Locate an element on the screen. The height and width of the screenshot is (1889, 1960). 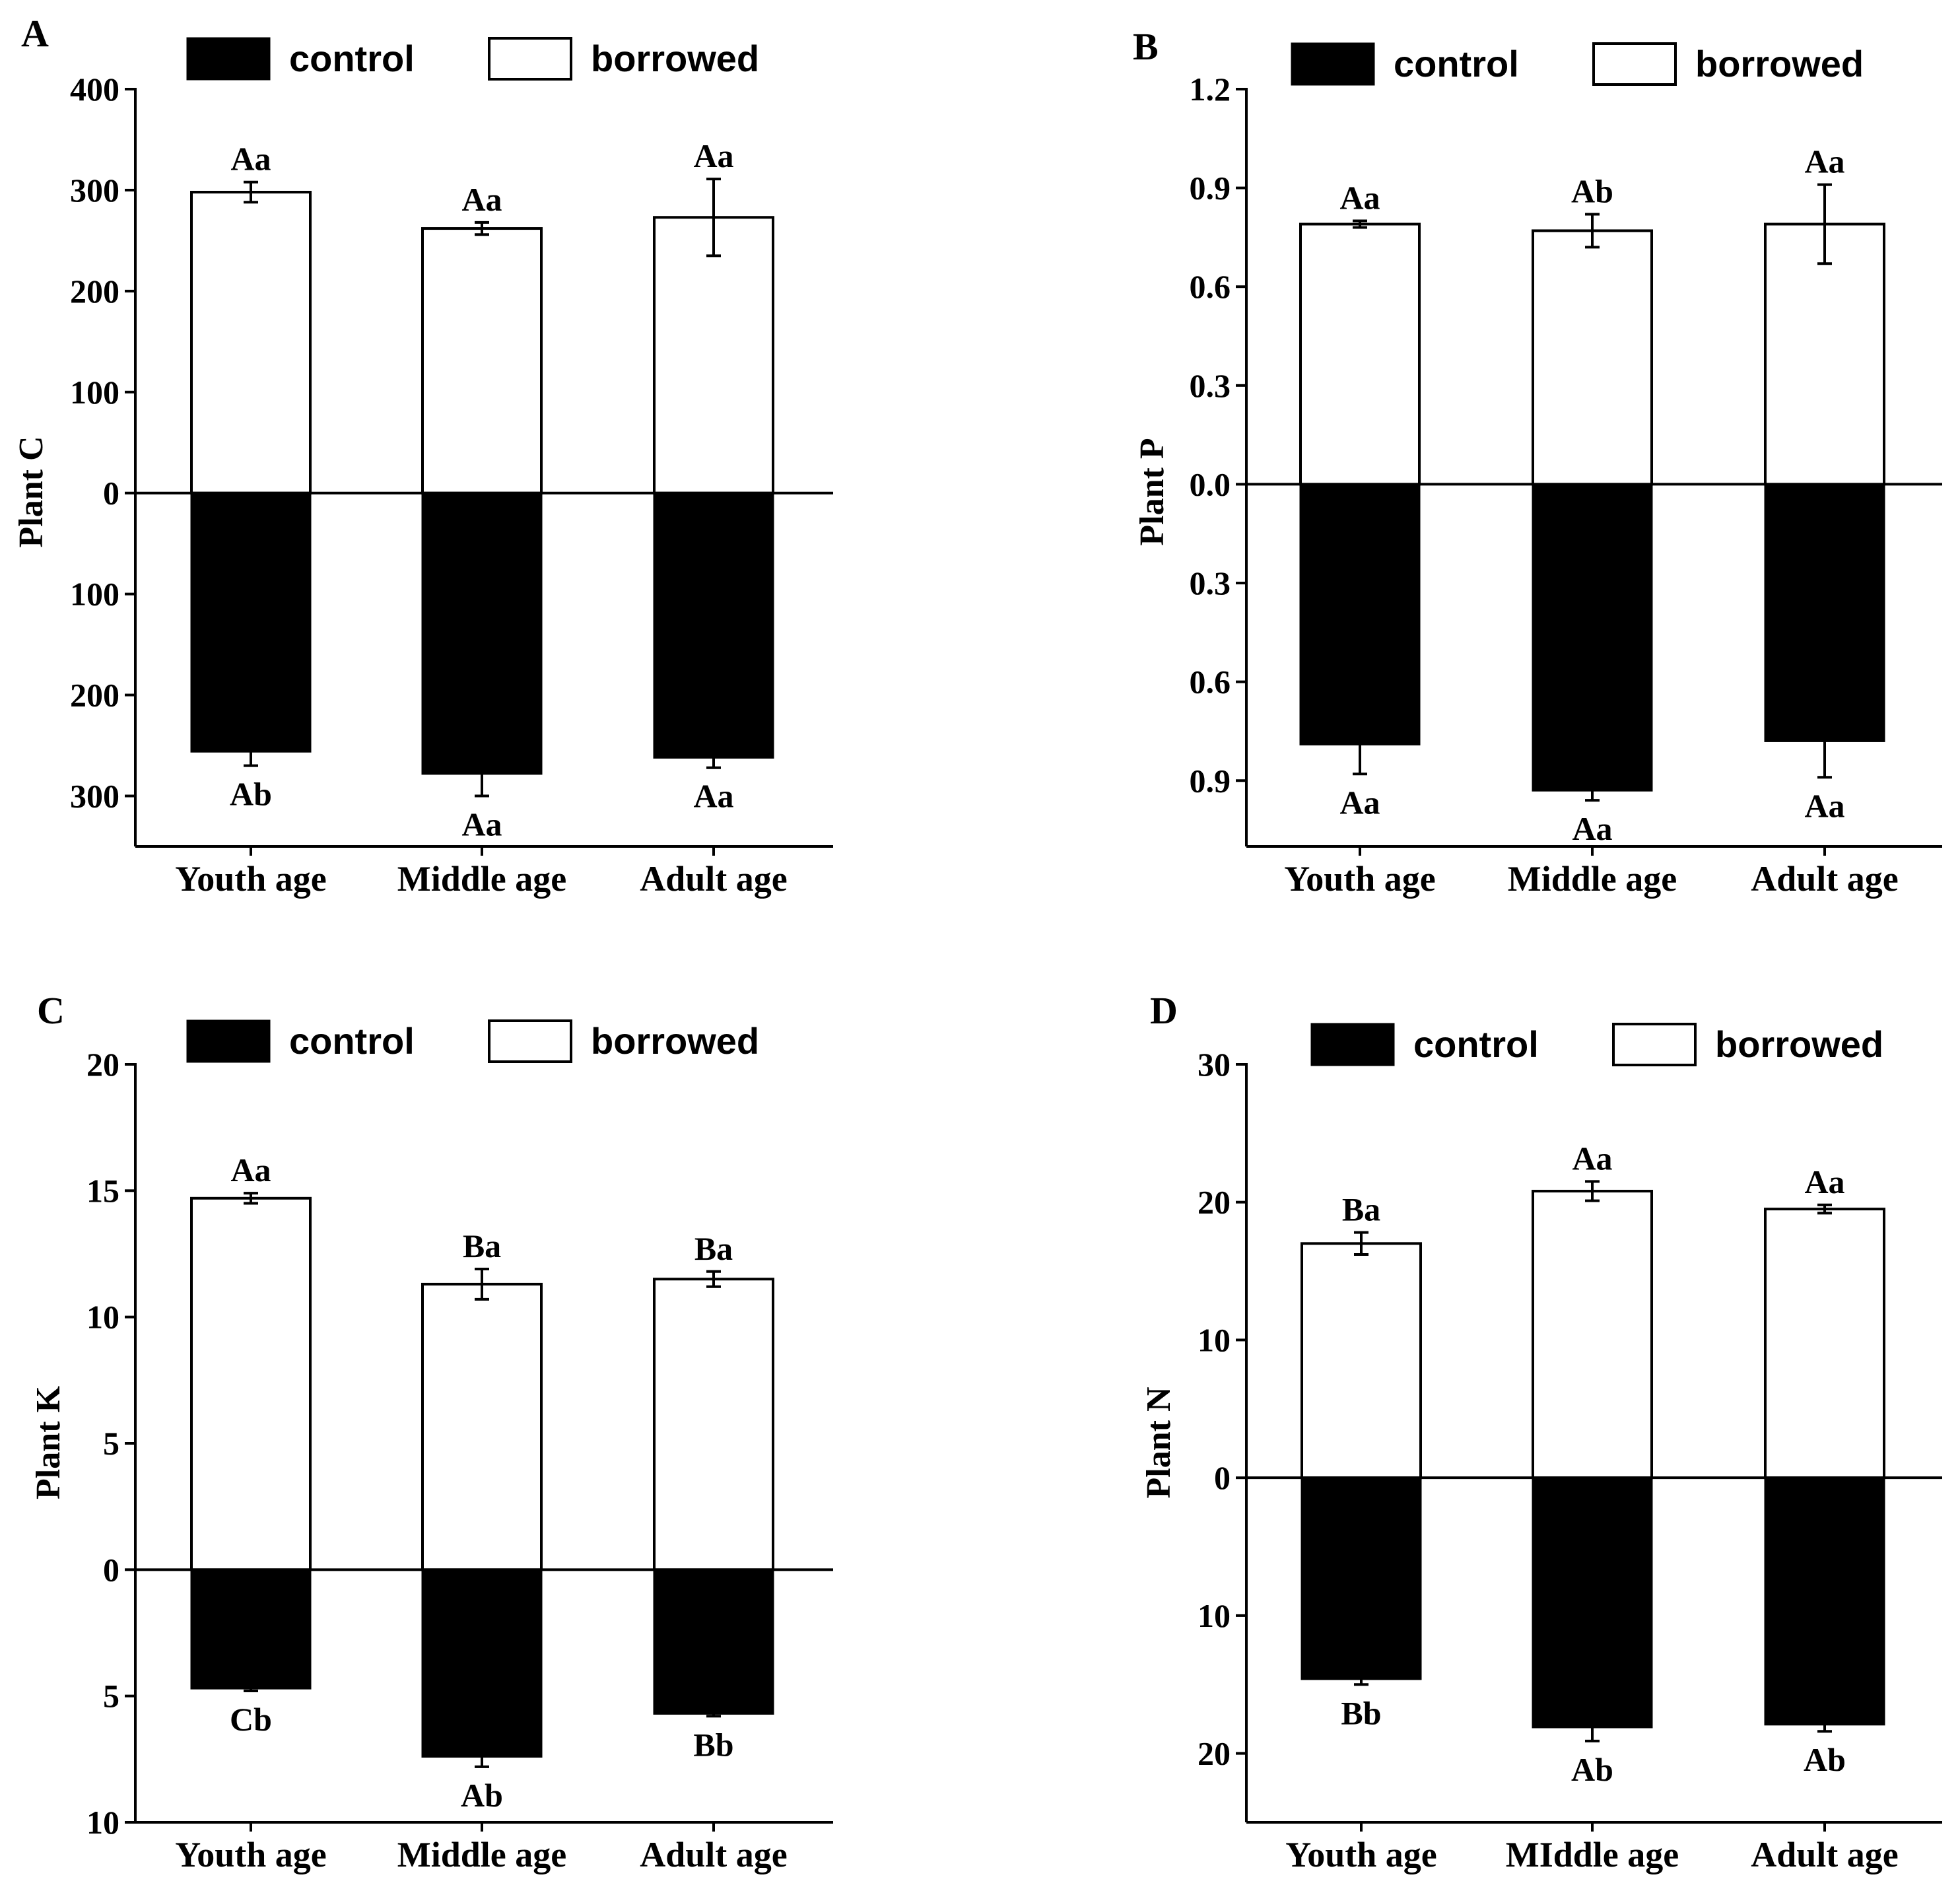
x-tick-label-2: MIddle age is located at coordinates (1592, 1854).